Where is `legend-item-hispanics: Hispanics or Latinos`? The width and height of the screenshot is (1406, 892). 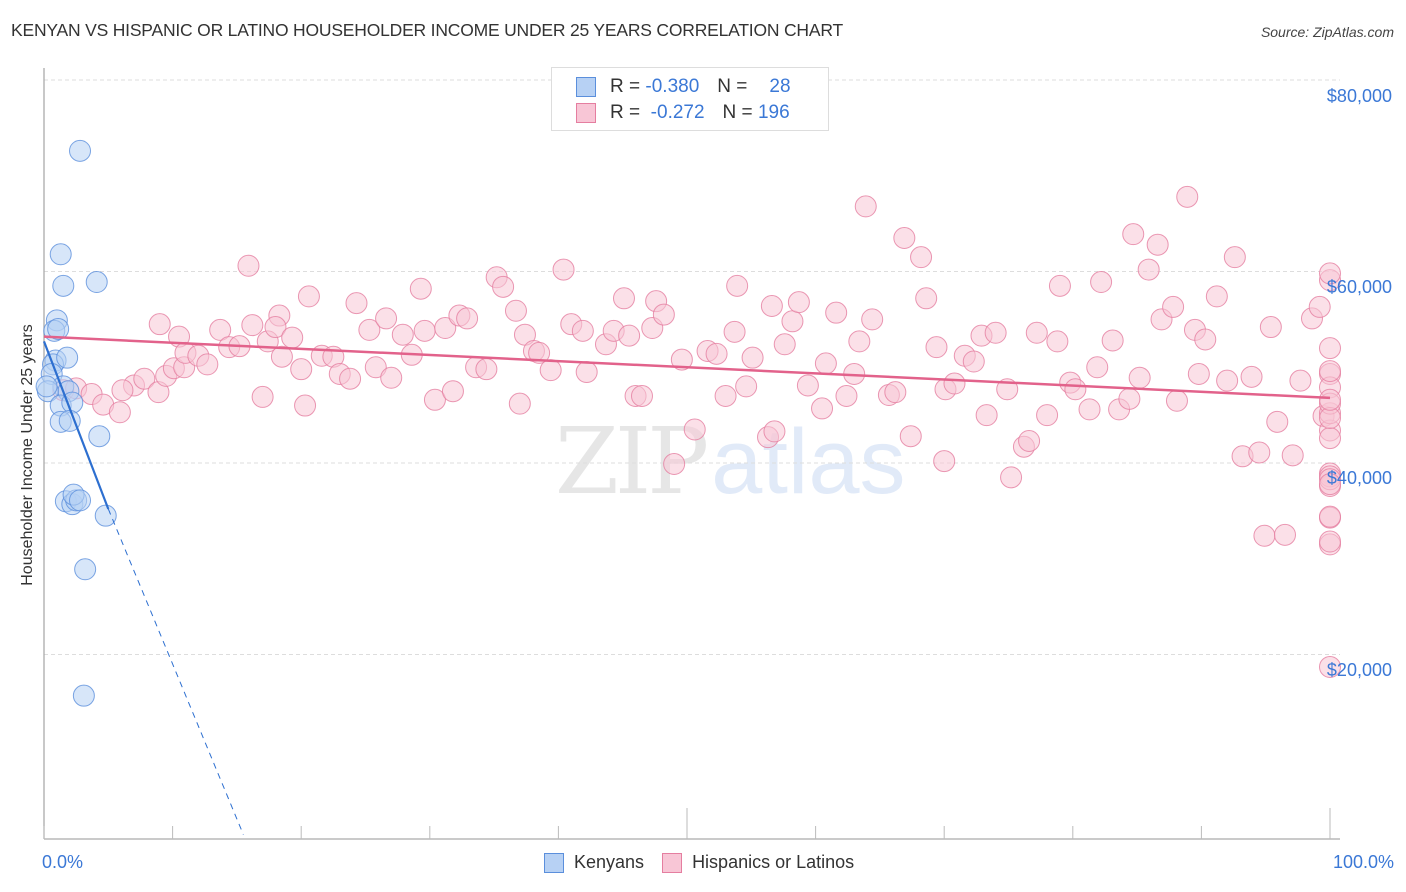
legend-item-hispanics: Hispanics or Latinos is located at coordinates (758, 862).